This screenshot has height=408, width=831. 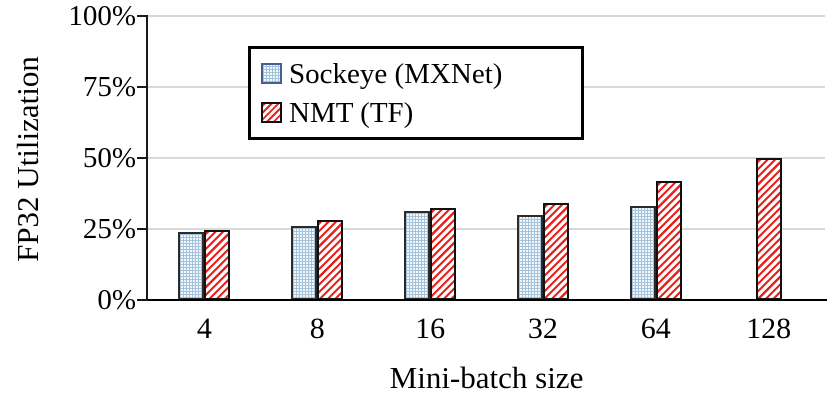 I want to click on y-tick-label: 50%, so click(x=109, y=158).